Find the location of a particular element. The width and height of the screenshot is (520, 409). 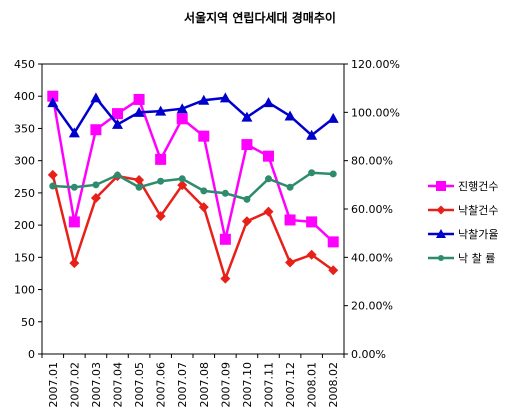

right-axis-tick-label: 20.00% is located at coordinates (372, 306).